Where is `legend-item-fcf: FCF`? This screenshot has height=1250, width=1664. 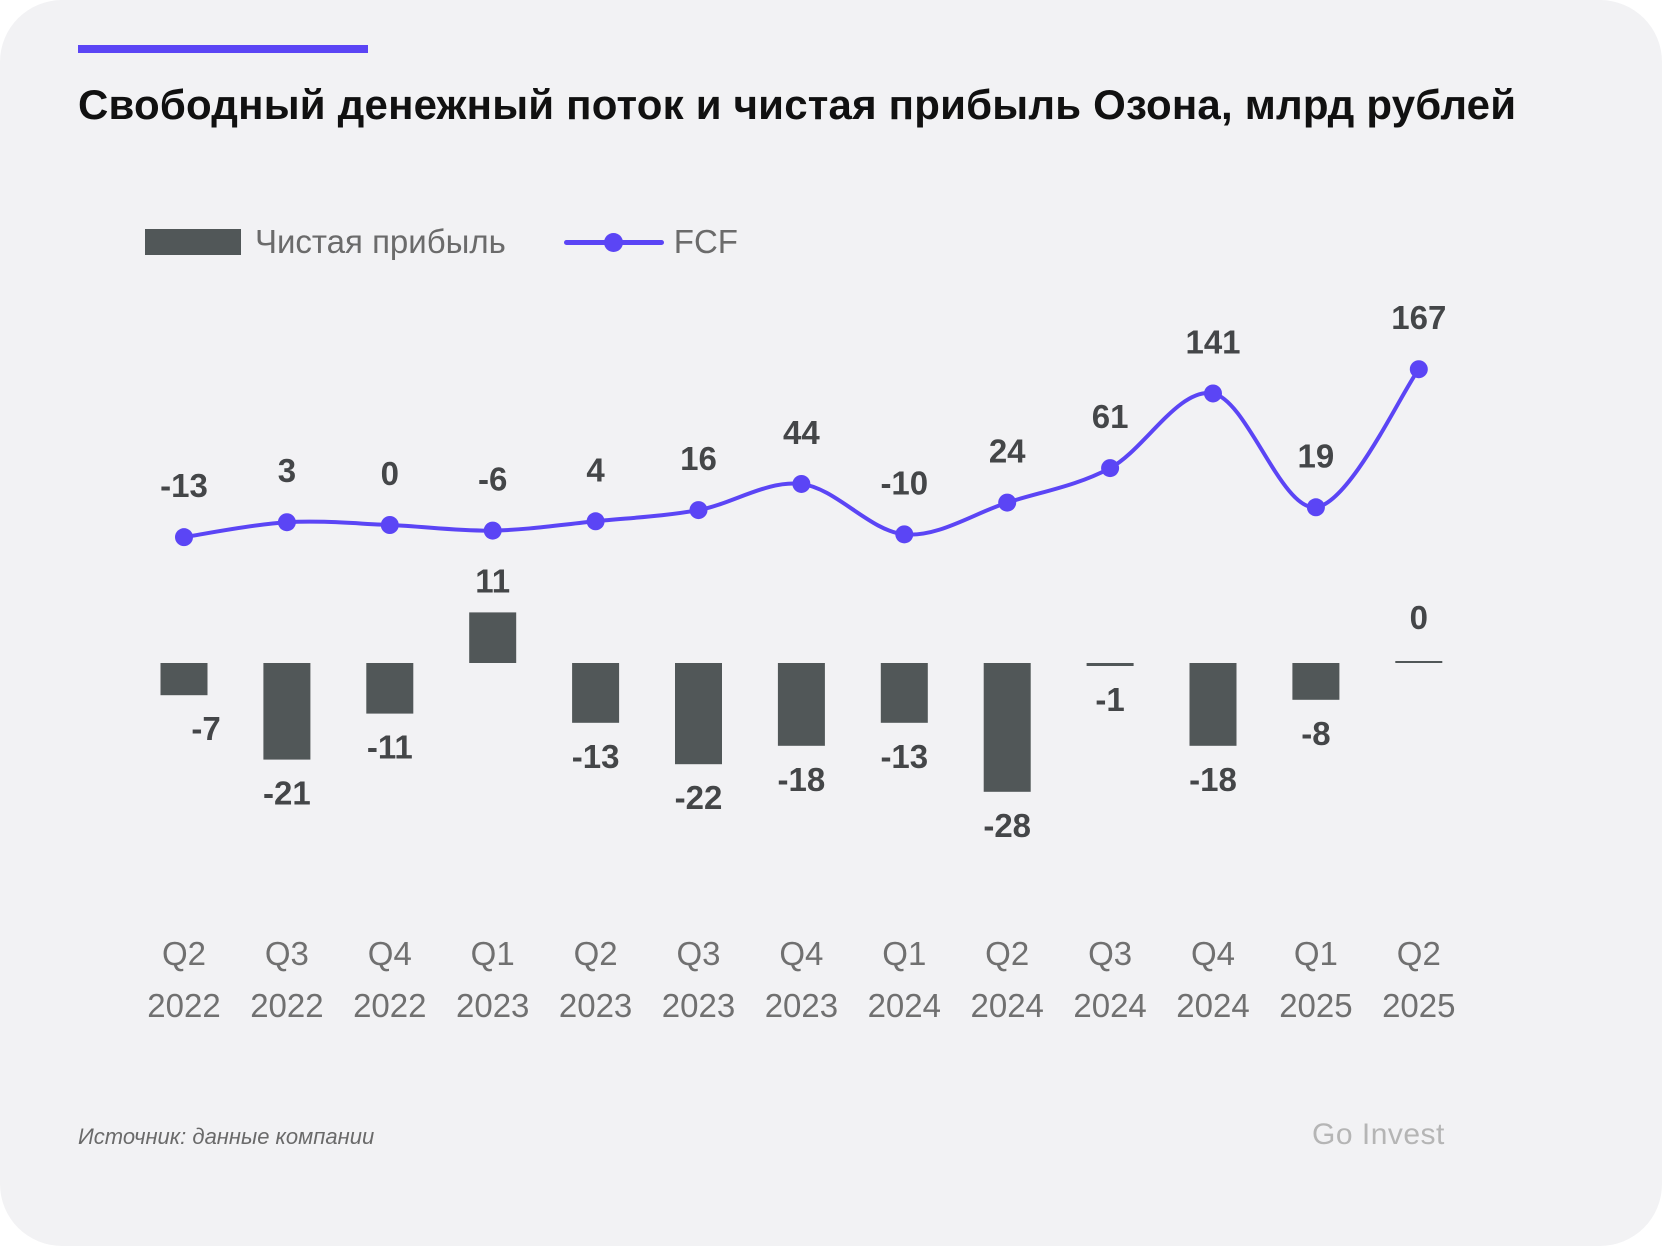 legend-item-fcf: FCF is located at coordinates (622, 242).